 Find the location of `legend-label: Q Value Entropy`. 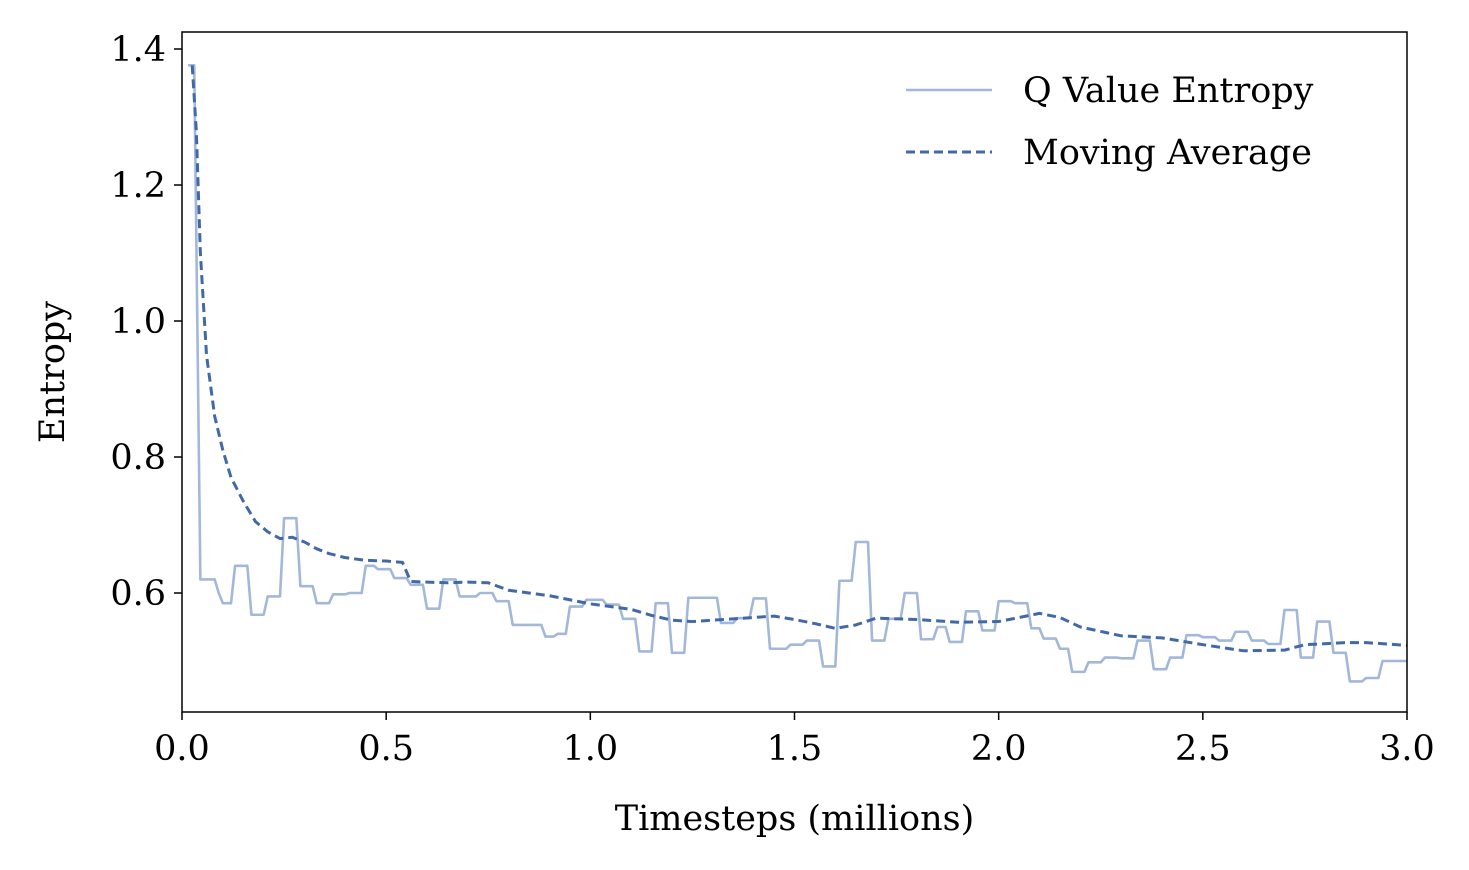

legend-label: Q Value Entropy is located at coordinates (1168, 91).